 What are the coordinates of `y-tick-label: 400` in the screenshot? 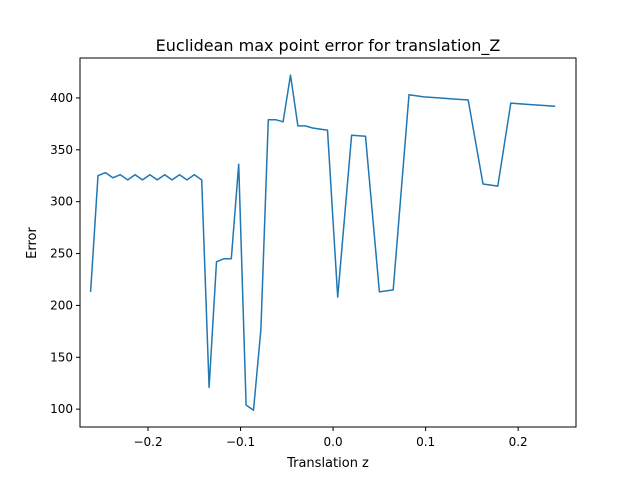 It's located at (61, 98).